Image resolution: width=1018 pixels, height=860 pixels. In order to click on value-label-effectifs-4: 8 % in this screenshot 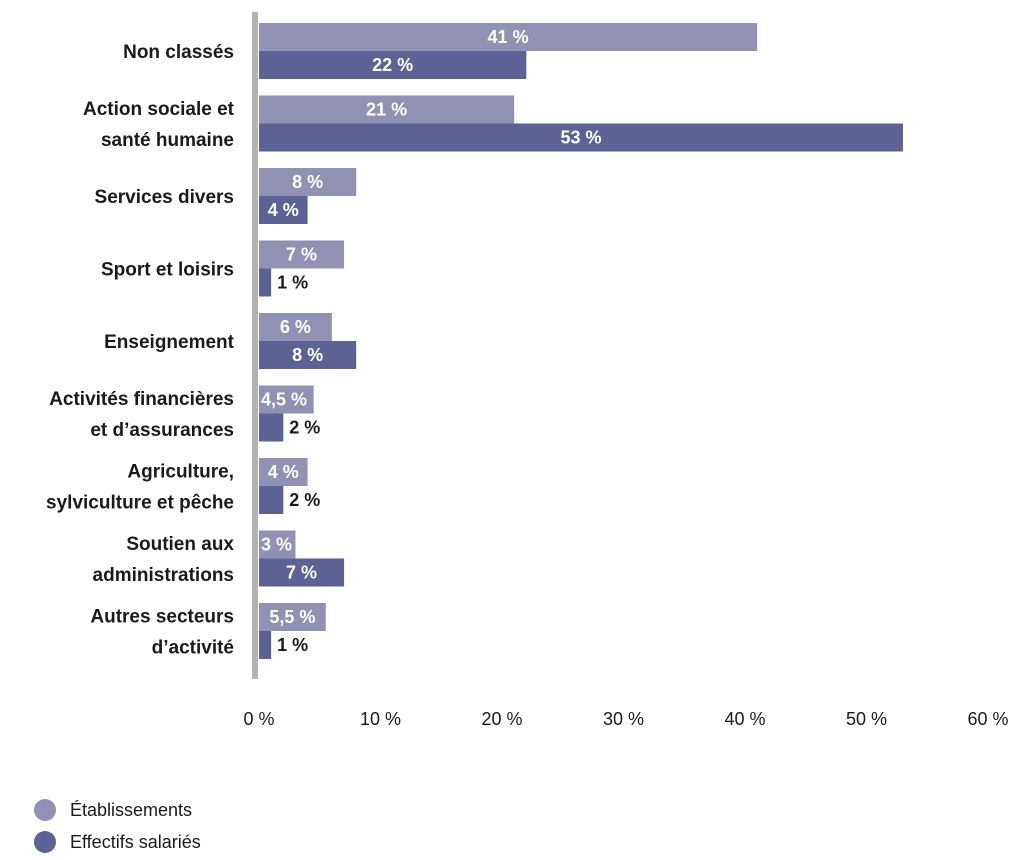, I will do `click(307, 355)`.